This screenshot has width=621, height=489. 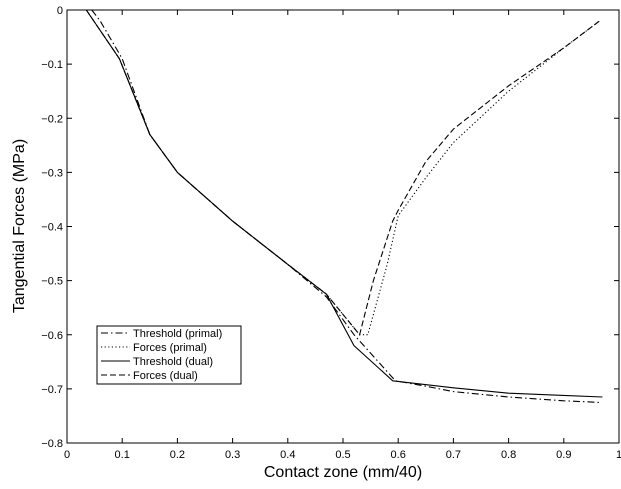 I want to click on y-tick-label: −0.3, so click(x=52, y=173).